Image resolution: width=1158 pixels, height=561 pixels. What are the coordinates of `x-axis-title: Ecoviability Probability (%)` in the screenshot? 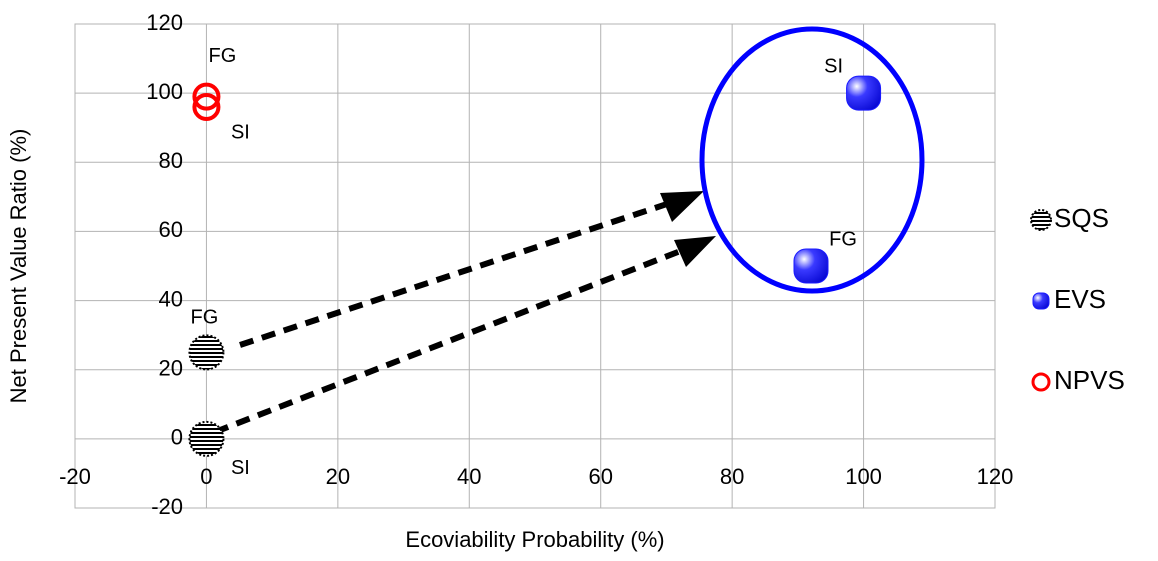 It's located at (534, 539).